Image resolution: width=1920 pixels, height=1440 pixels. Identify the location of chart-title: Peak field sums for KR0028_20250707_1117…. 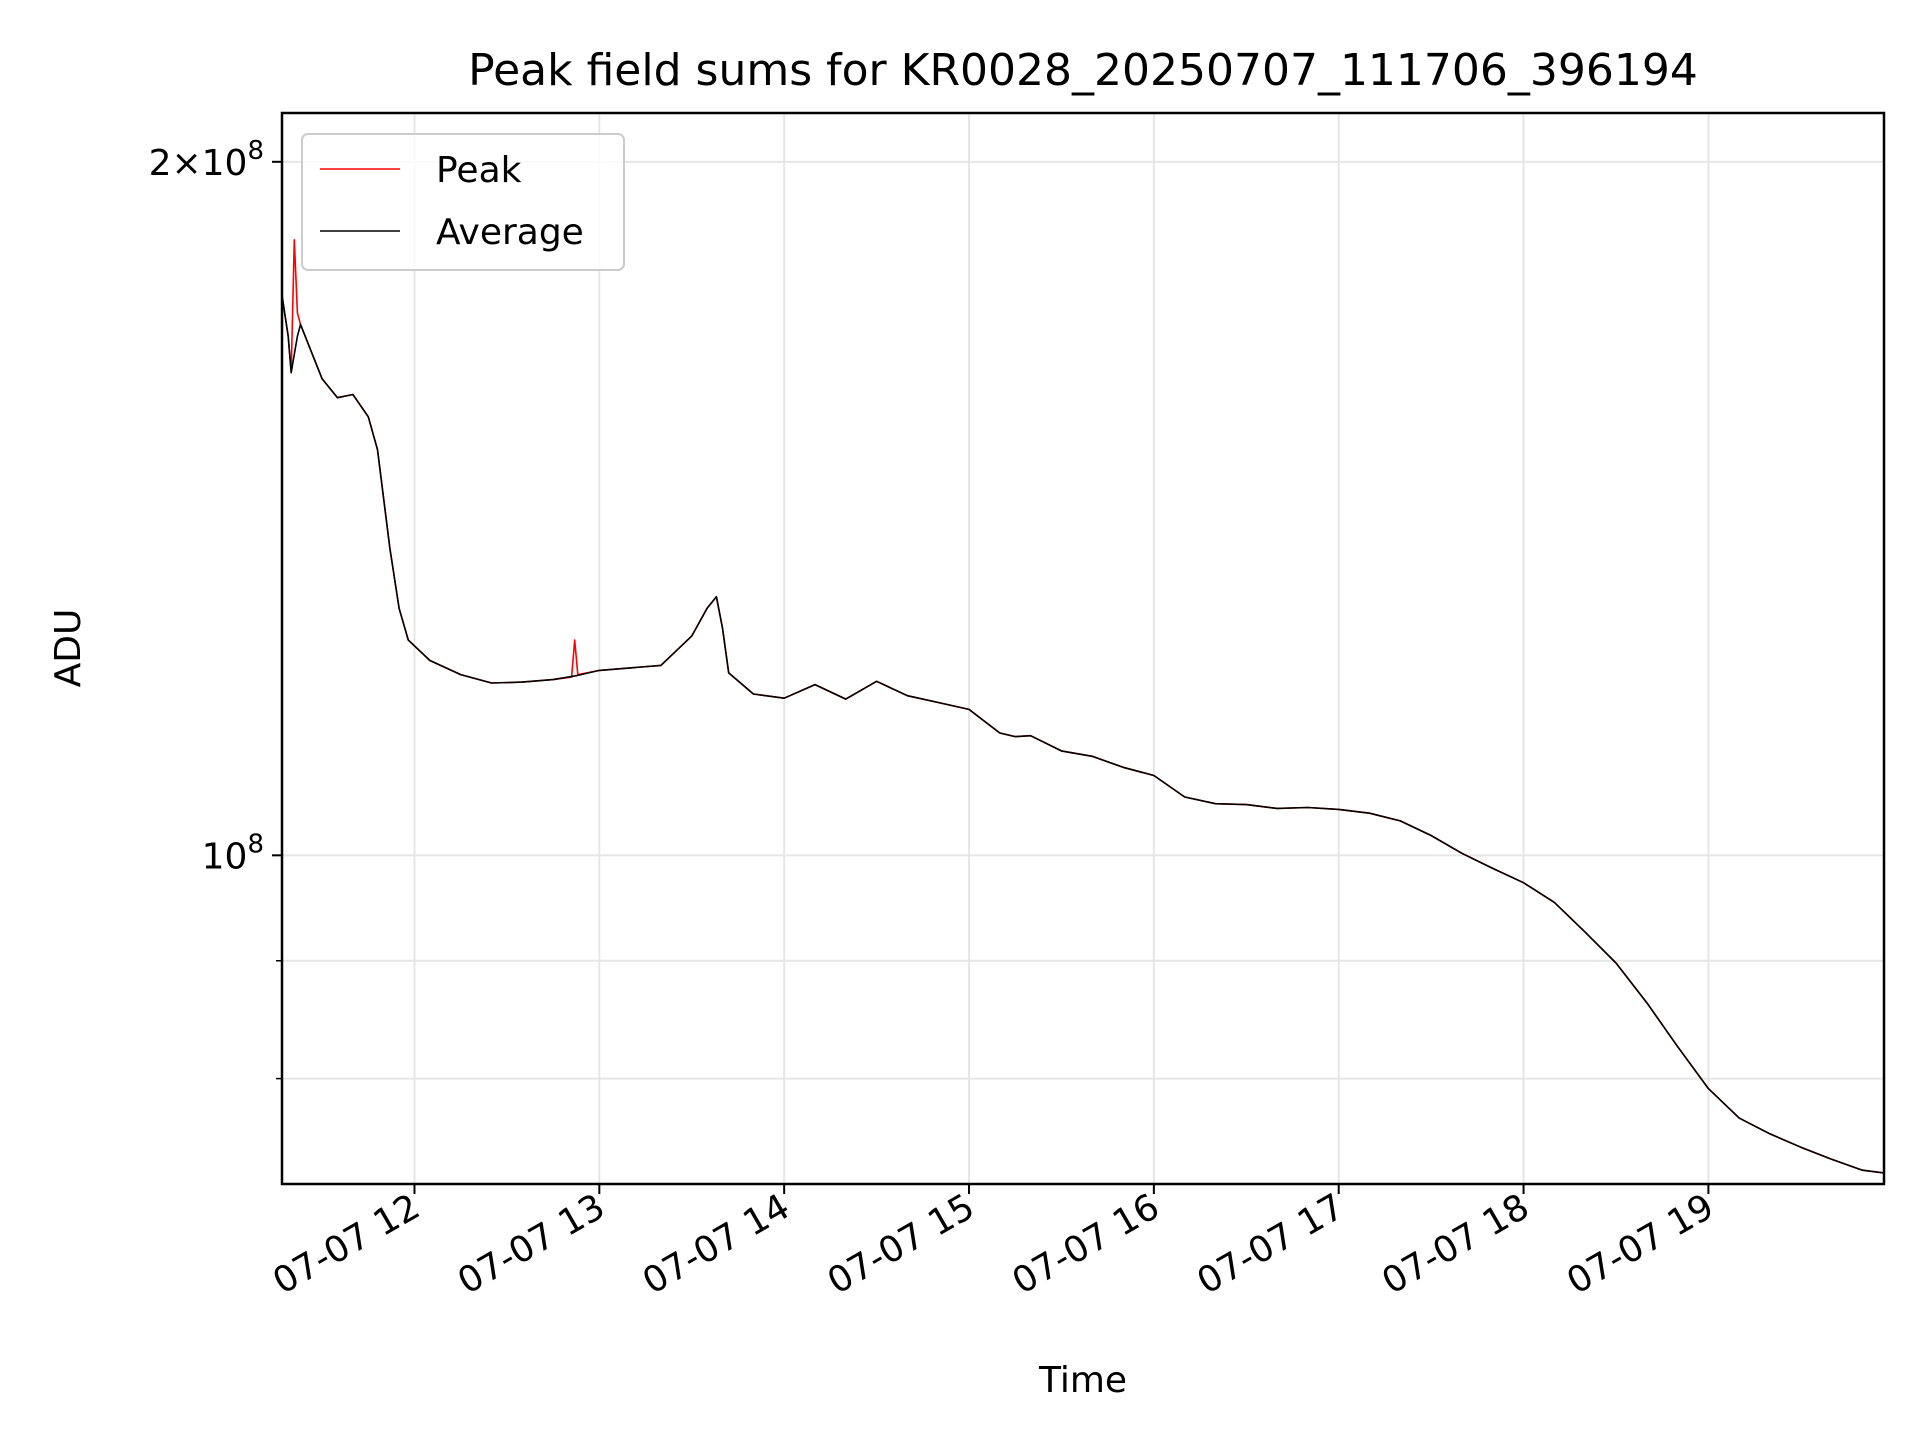
(1083, 70).